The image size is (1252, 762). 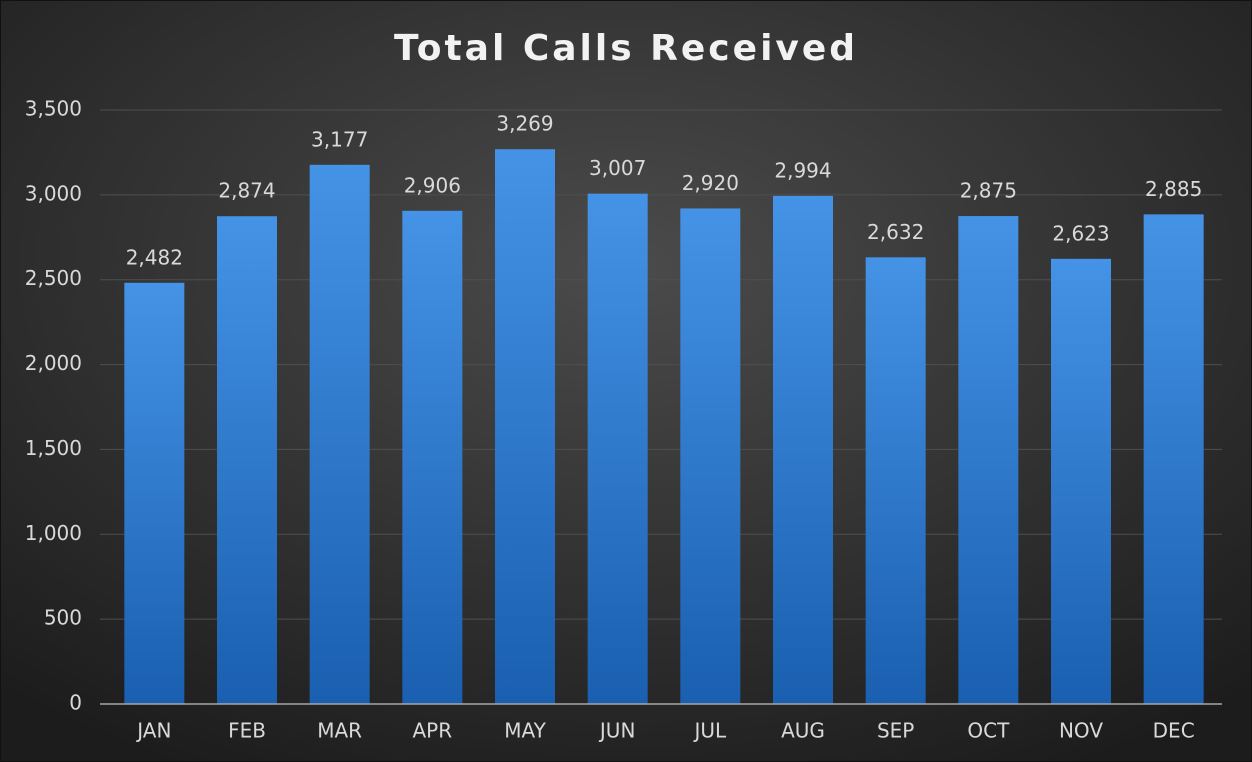 I want to click on x-tick-label: AUG, so click(x=803, y=731).